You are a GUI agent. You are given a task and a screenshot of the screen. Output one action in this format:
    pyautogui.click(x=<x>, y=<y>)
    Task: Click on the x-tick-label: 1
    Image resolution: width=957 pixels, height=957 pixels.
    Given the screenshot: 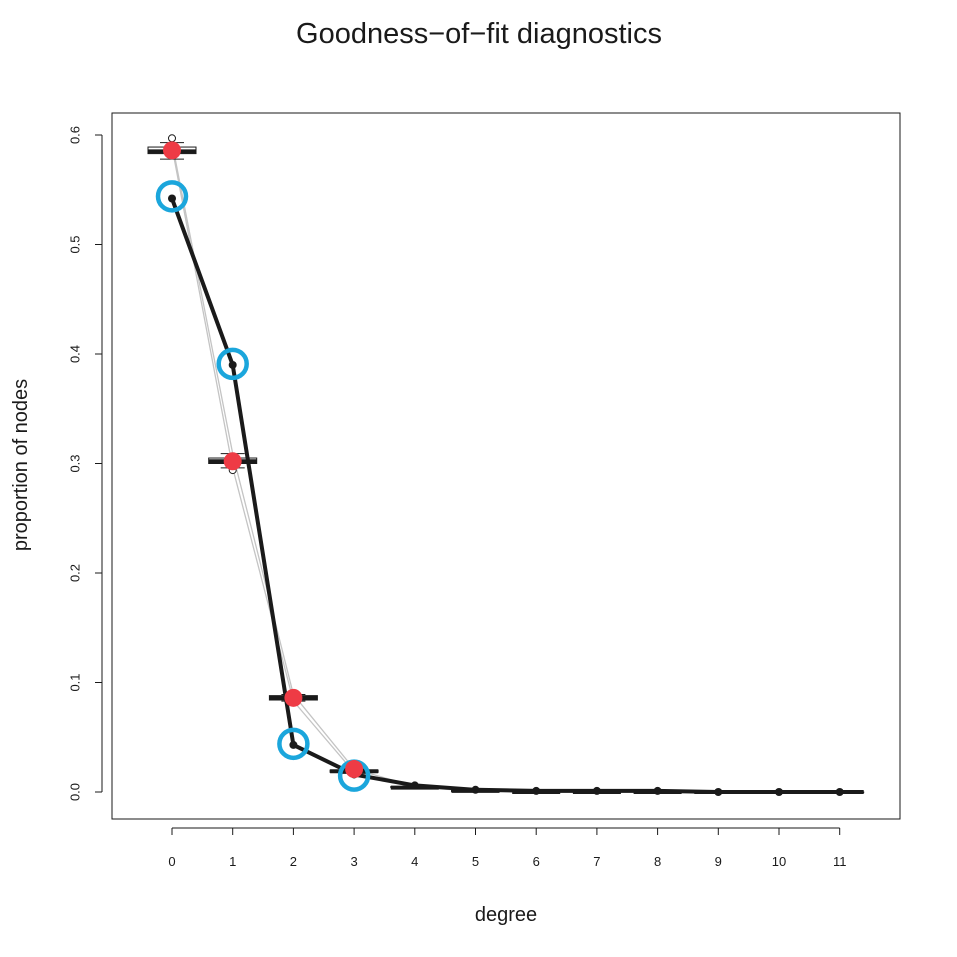 What is the action you would take?
    pyautogui.click(x=232, y=861)
    